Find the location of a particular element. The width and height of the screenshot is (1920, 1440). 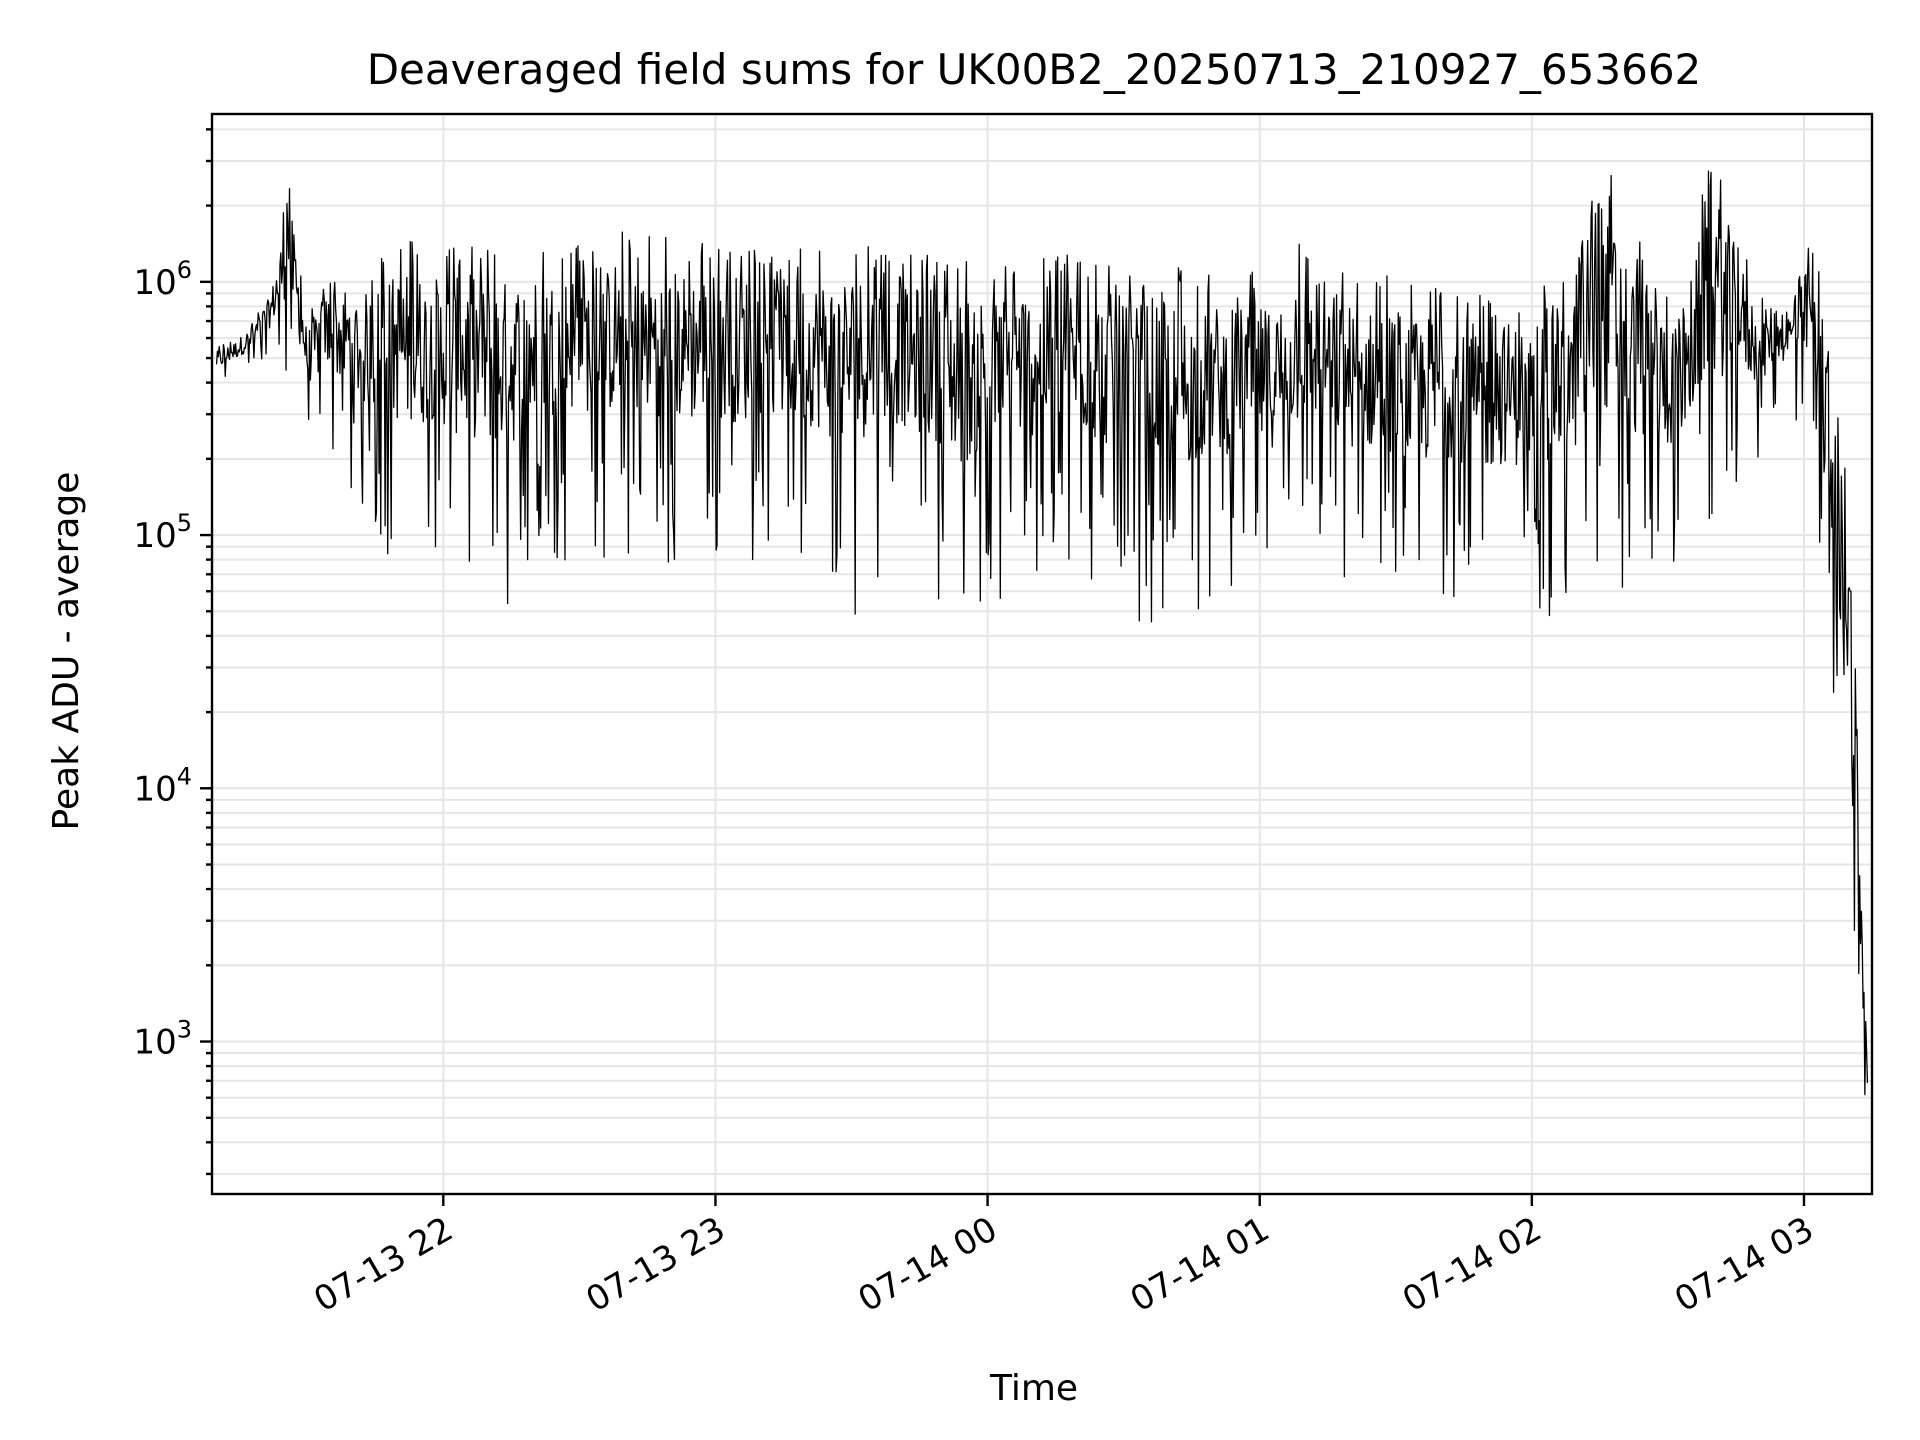

x-axis-label: Time is located at coordinates (1033, 1388).